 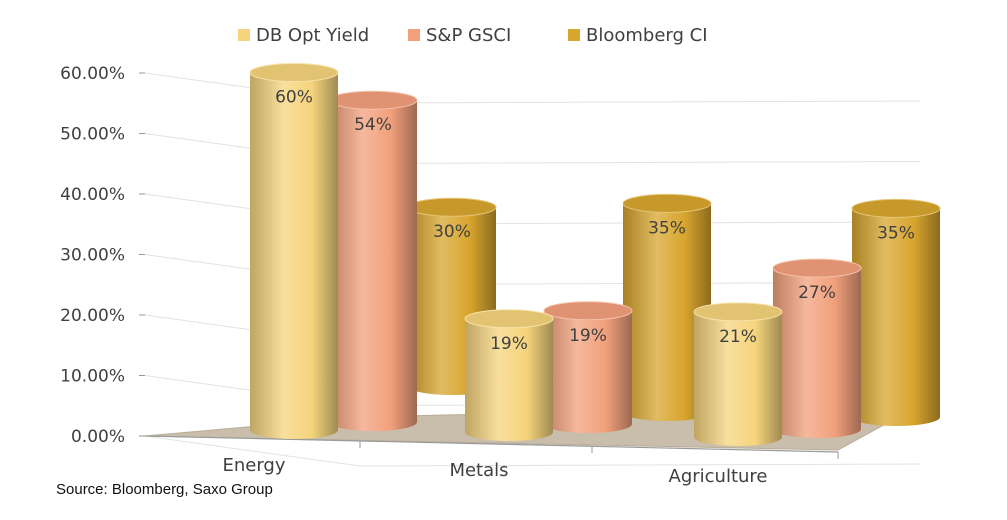 I want to click on y-tick-label: 60.00%, so click(x=92, y=74).